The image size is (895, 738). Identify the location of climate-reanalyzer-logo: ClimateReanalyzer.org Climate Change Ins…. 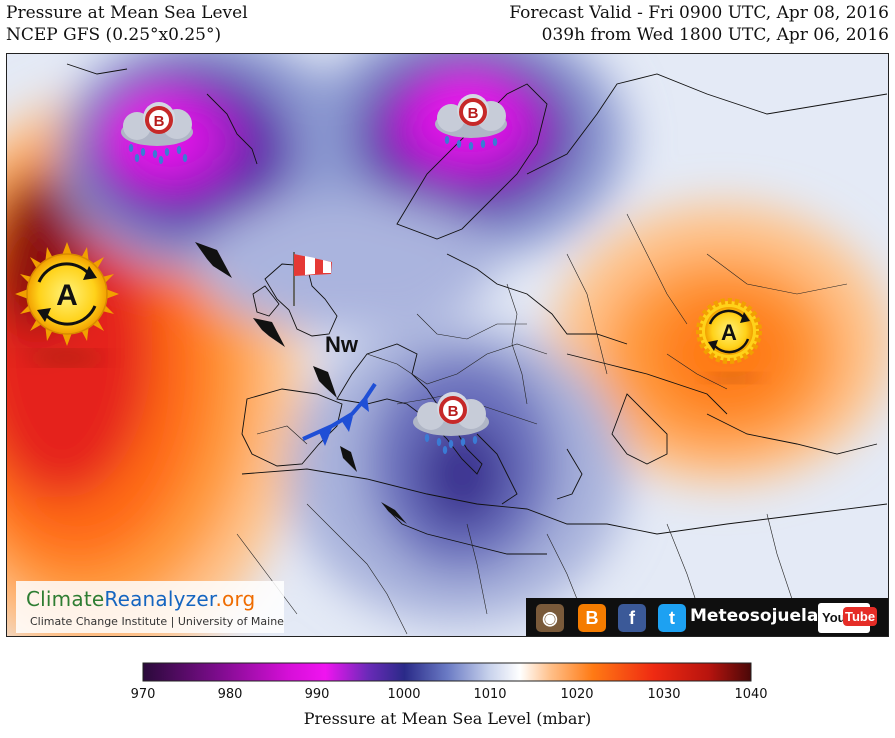
(150, 607).